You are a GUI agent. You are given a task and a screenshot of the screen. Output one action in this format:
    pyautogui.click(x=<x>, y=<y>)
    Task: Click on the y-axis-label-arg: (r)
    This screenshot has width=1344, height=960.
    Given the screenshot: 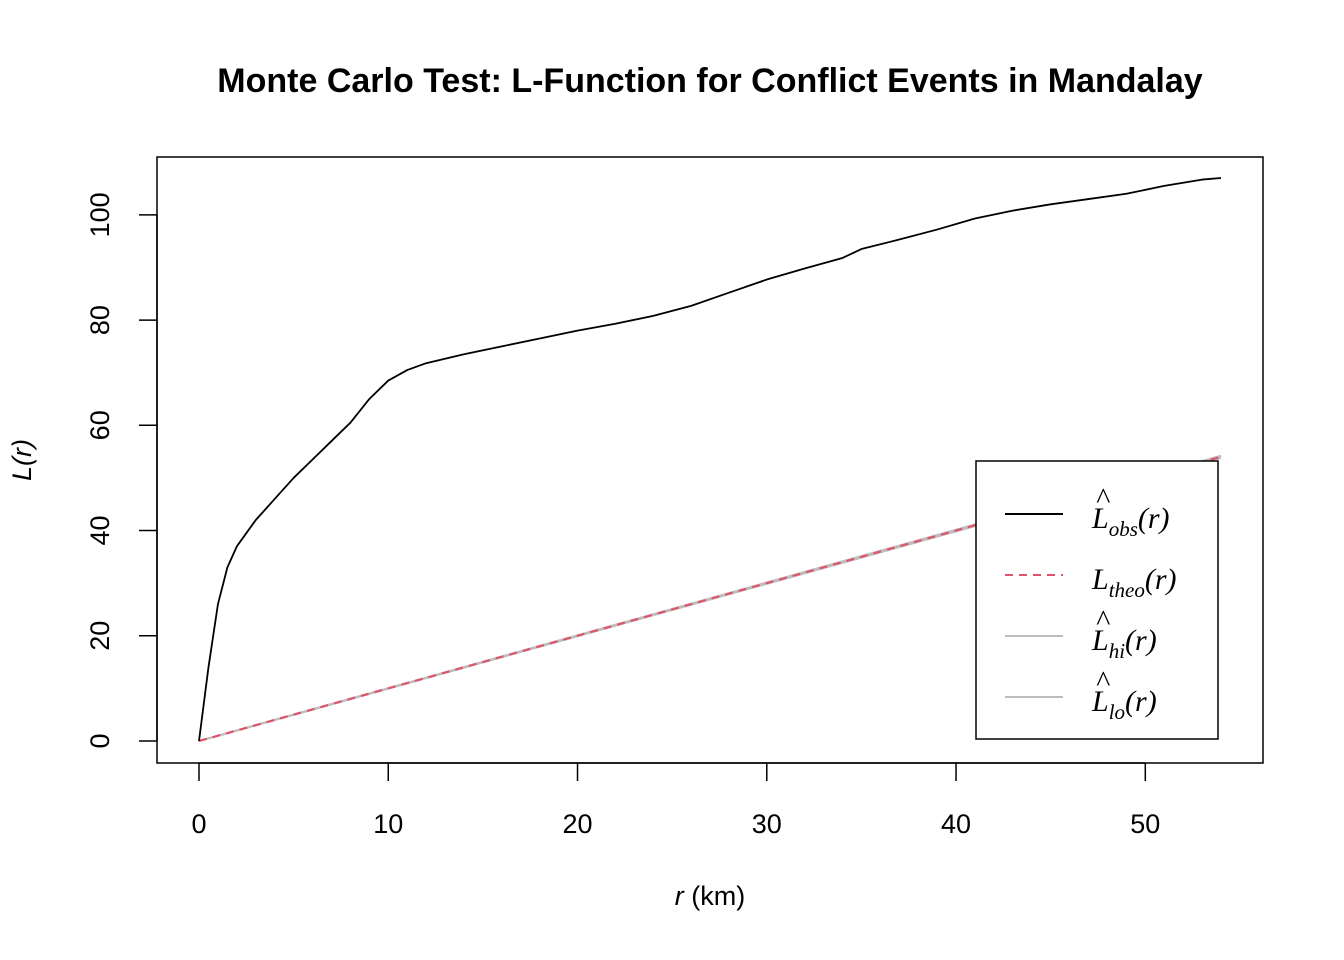 What is the action you would take?
    pyautogui.click(x=22, y=452)
    